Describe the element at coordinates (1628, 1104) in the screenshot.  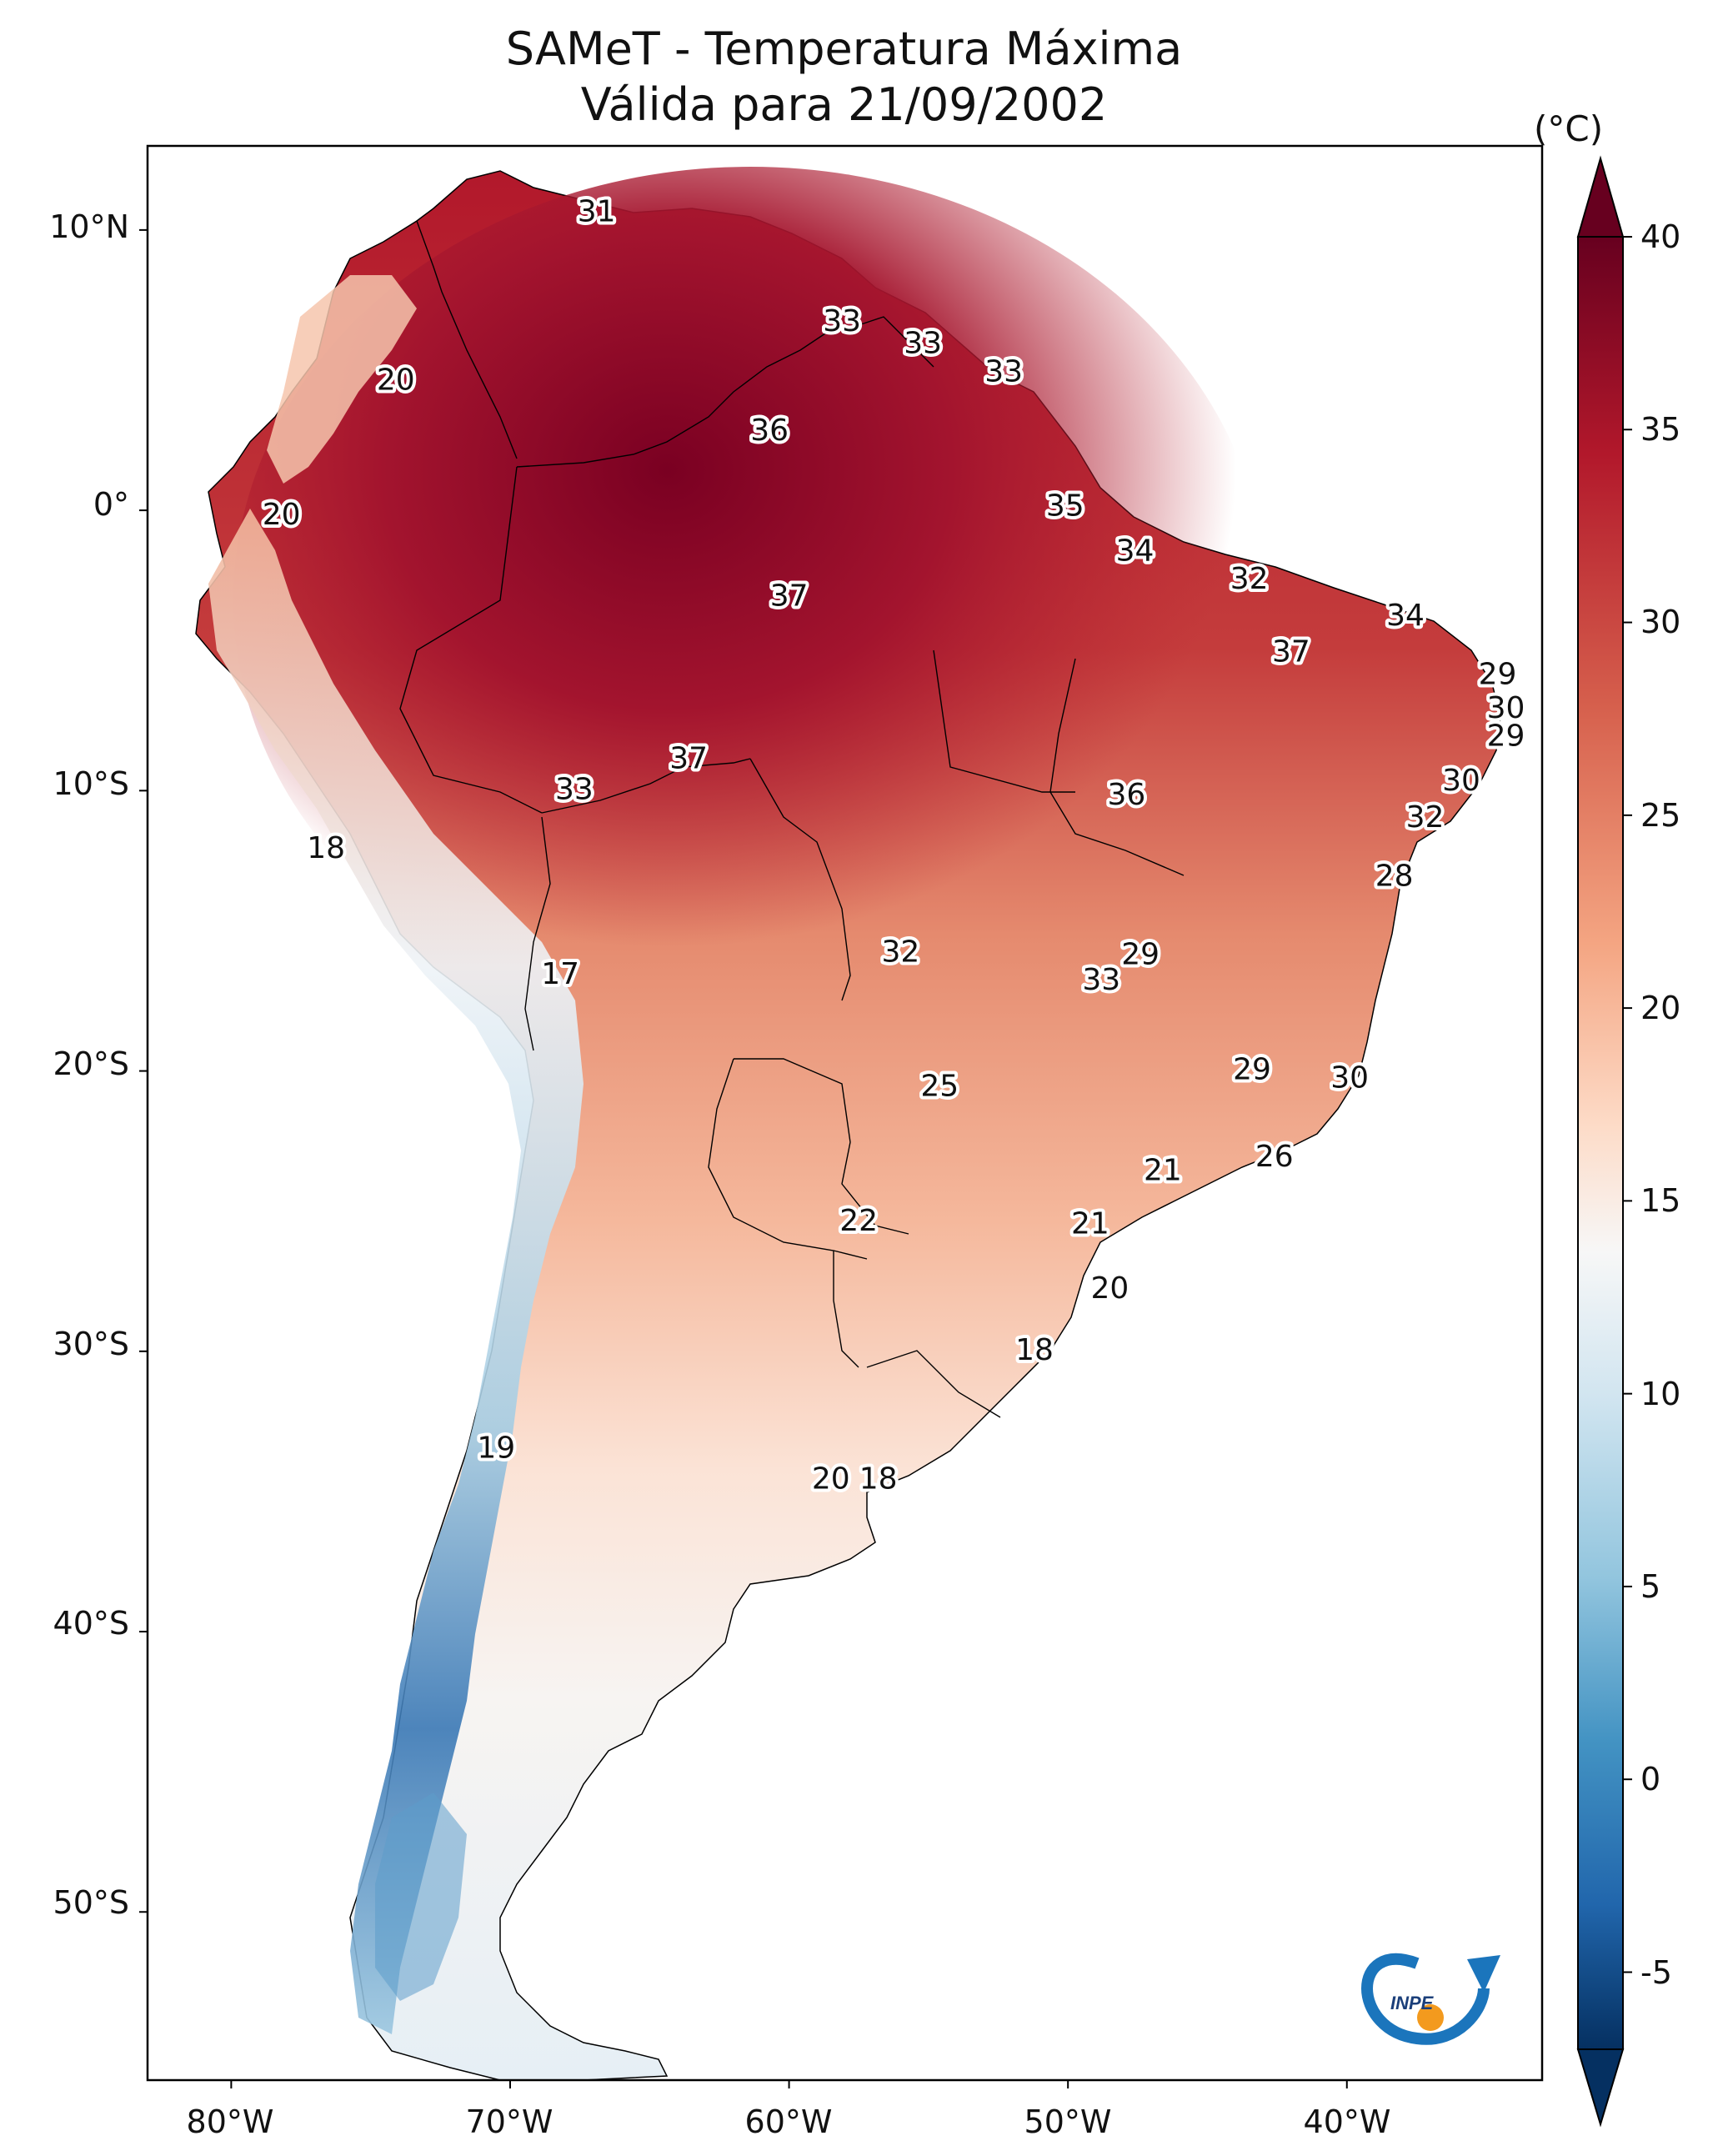
I see `colorbar-tick-marks` at that location.